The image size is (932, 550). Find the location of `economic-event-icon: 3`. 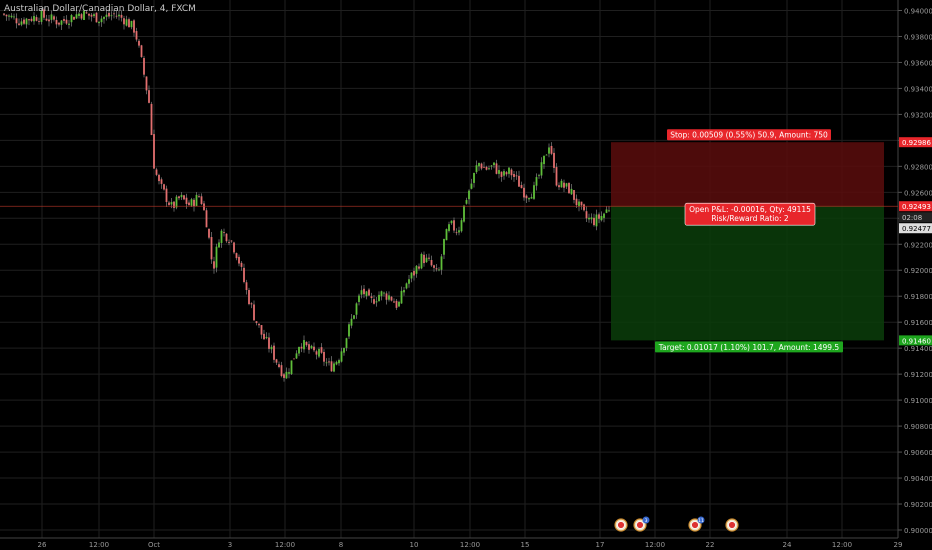

economic-event-icon: 3 is located at coordinates (641, 524).